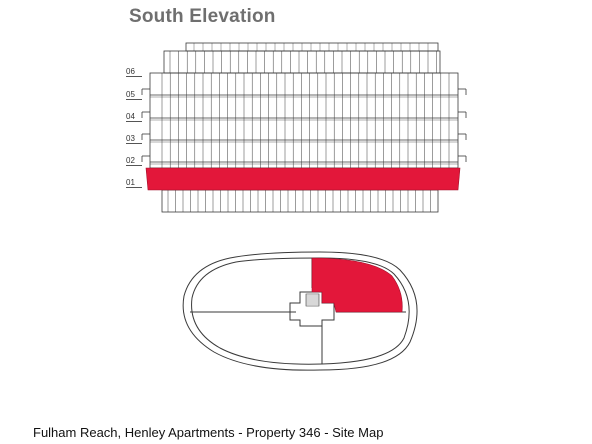 This screenshot has height=444, width=592. I want to click on floor-label-02: 02, so click(134, 161).